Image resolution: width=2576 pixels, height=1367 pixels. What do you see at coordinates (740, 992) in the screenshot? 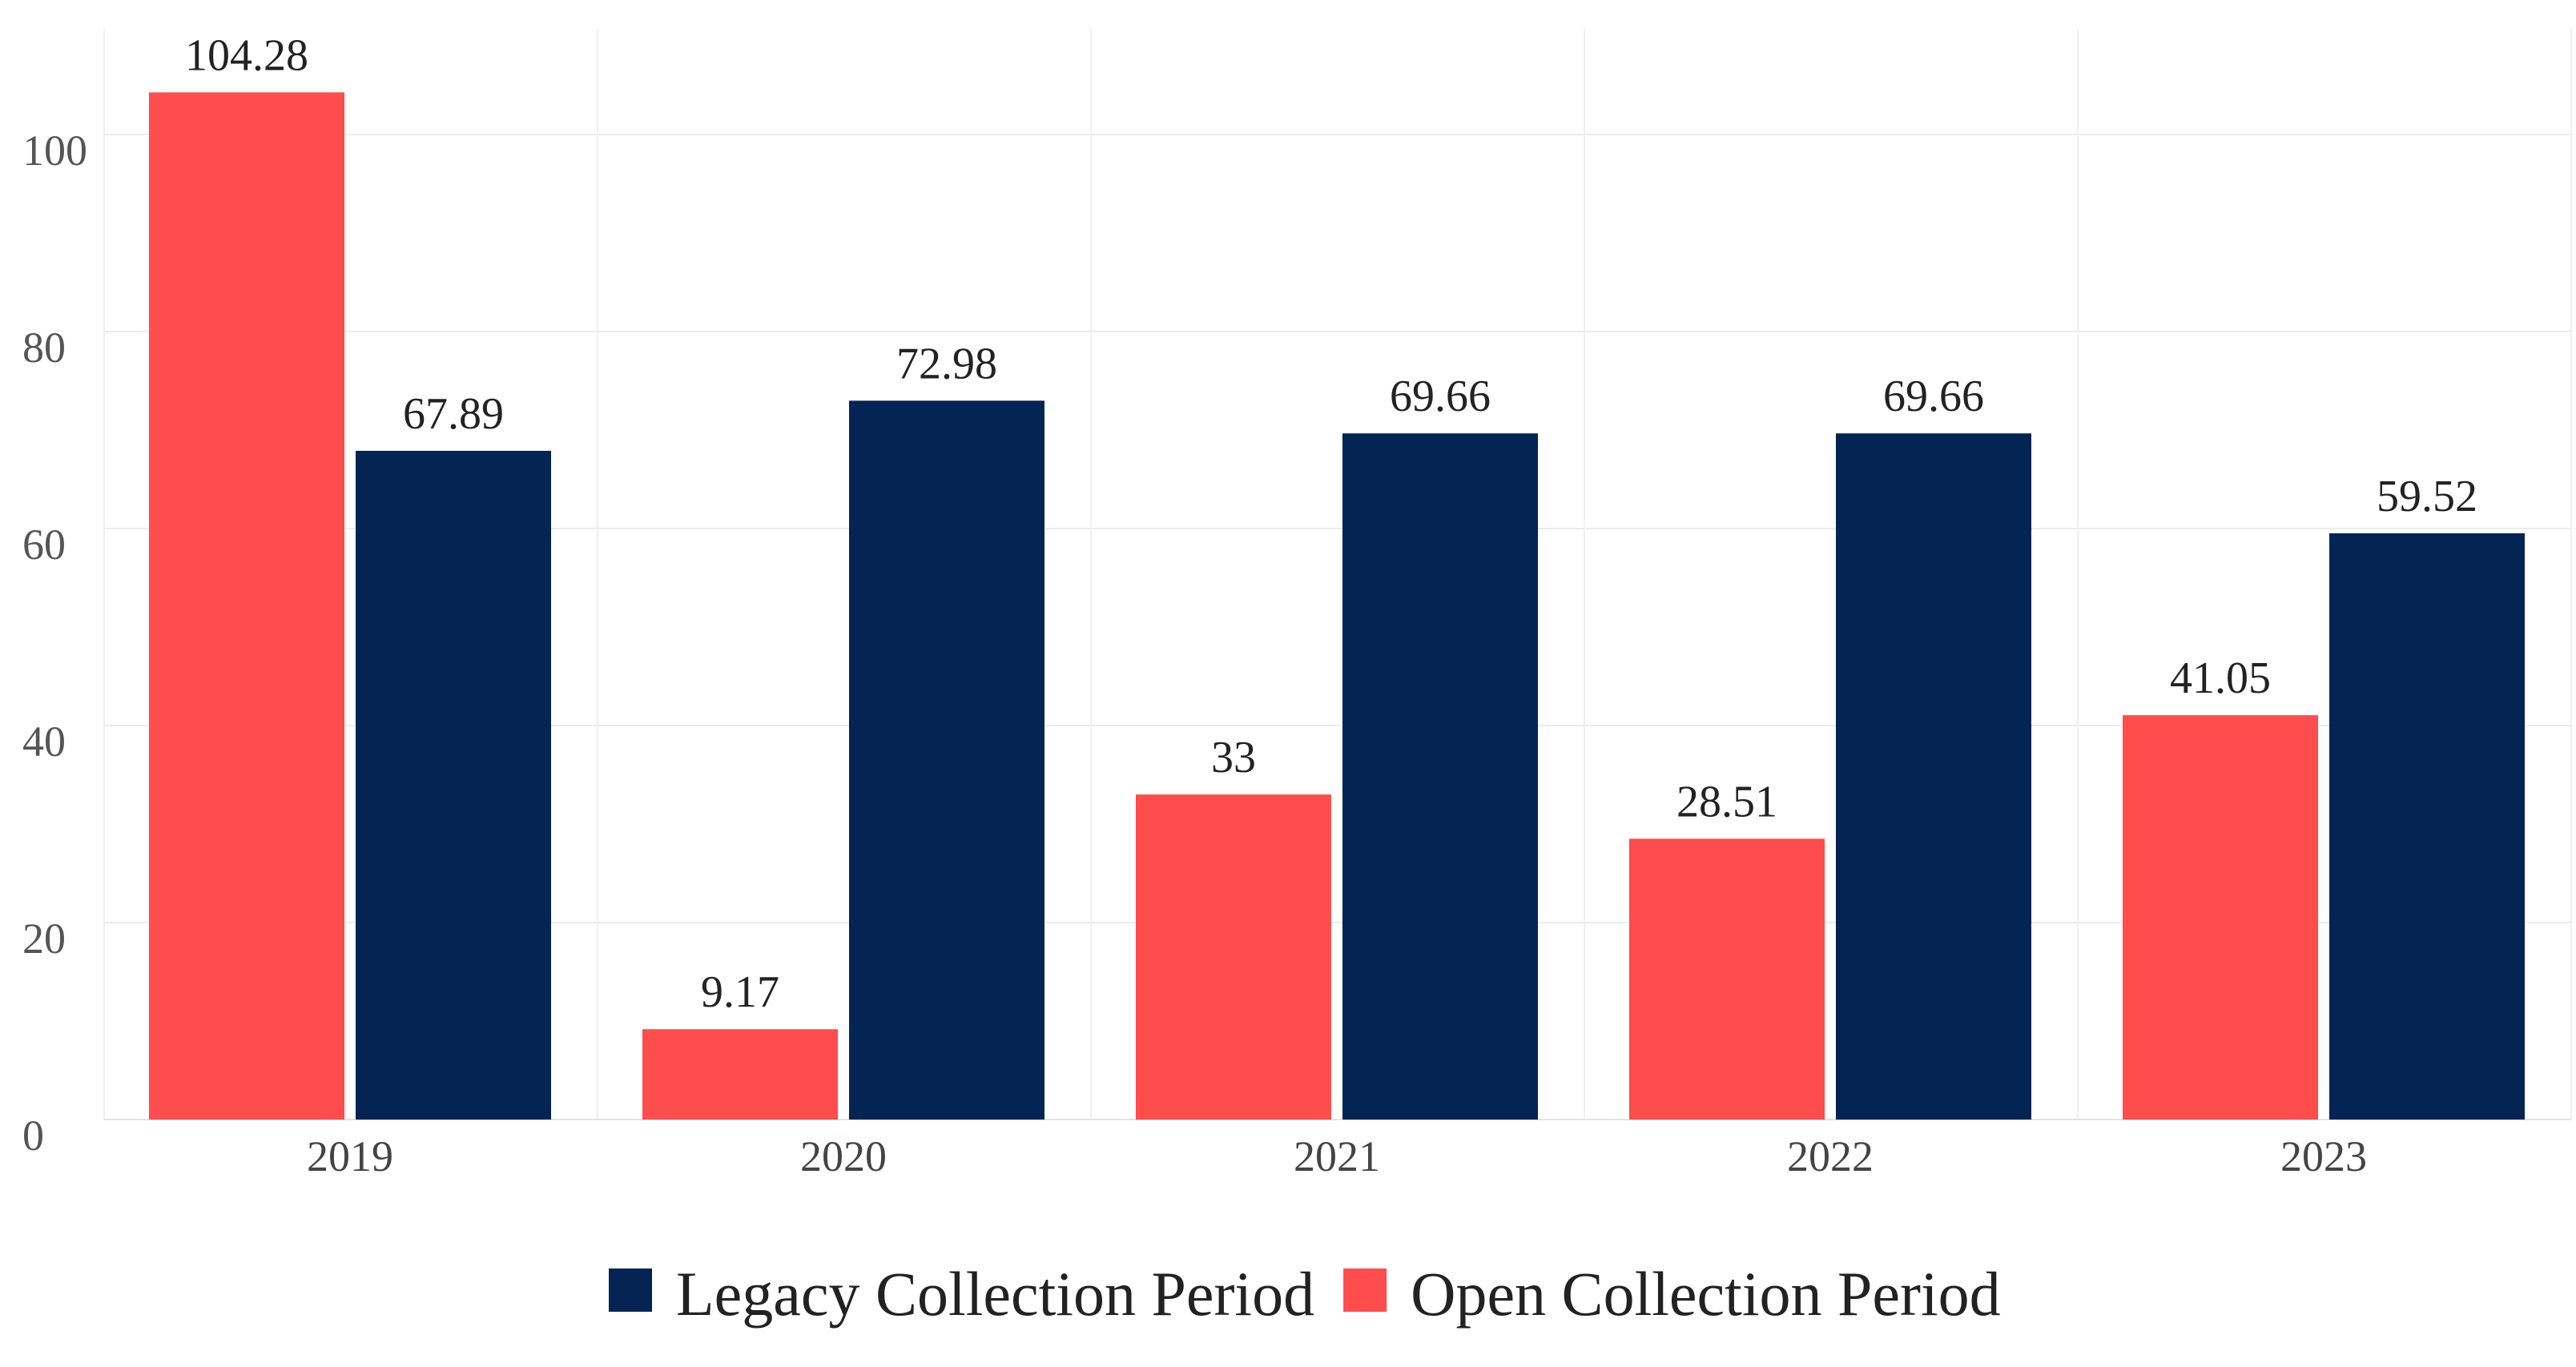
I see `bar-data-label: 9.17` at bounding box center [740, 992].